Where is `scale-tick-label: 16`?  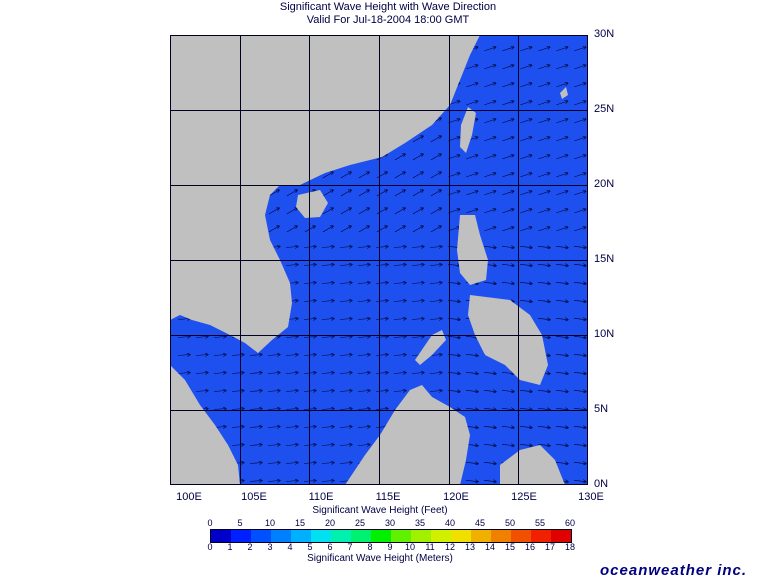
scale-tick-label: 16 is located at coordinates (529, 547).